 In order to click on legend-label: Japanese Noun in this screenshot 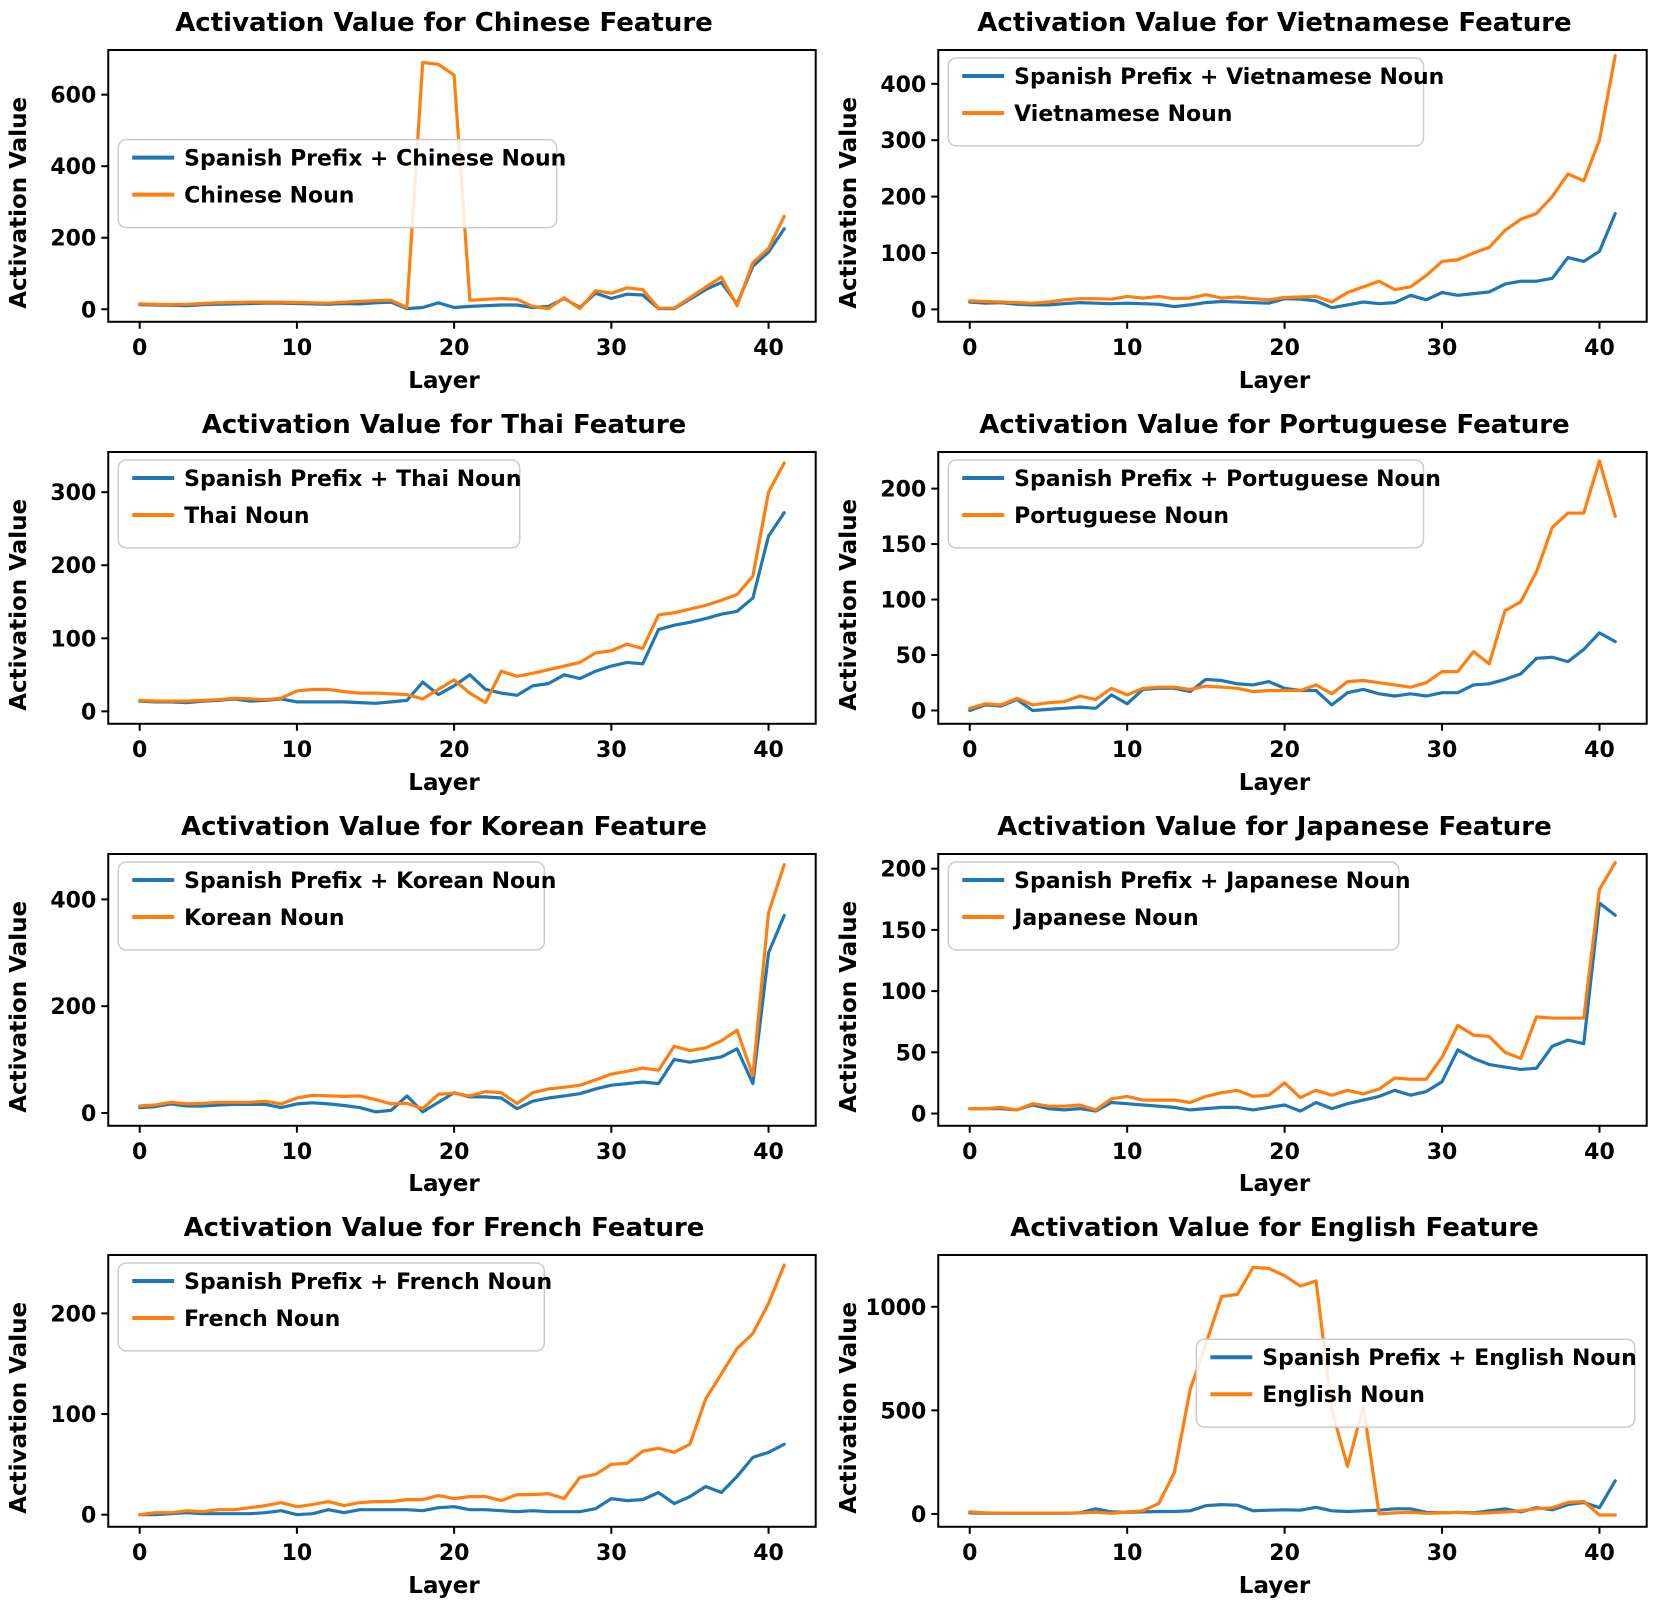, I will do `click(1105, 917)`.